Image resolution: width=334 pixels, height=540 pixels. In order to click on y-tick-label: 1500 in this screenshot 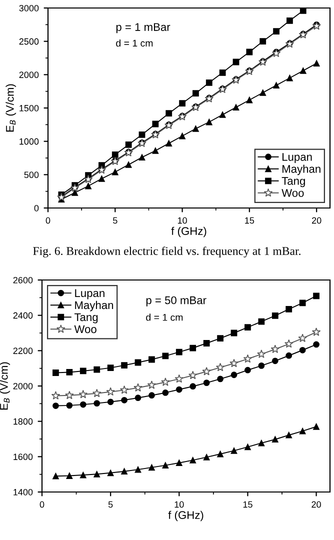, I will do `click(29, 108)`.